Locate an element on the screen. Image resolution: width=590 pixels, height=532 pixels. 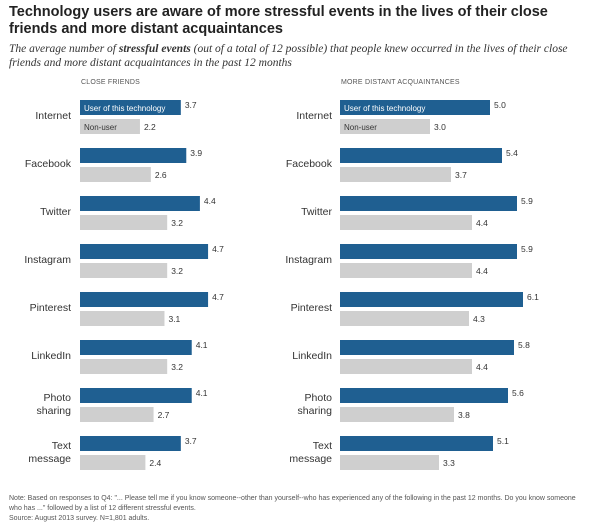
nonuser-value-label: 2.6 is located at coordinates (161, 175).